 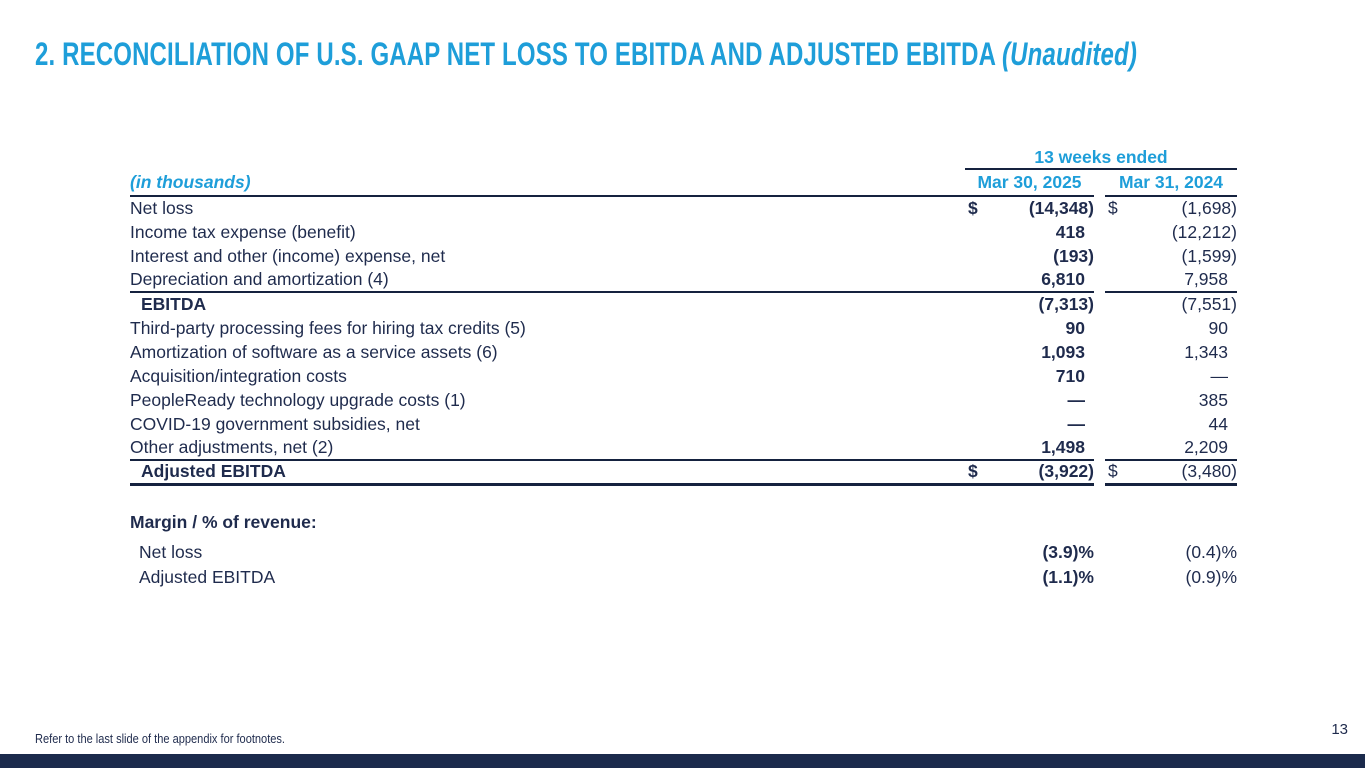 What do you see at coordinates (1066, 304) in the screenshot?
I see `value-2025: (7,313)` at bounding box center [1066, 304].